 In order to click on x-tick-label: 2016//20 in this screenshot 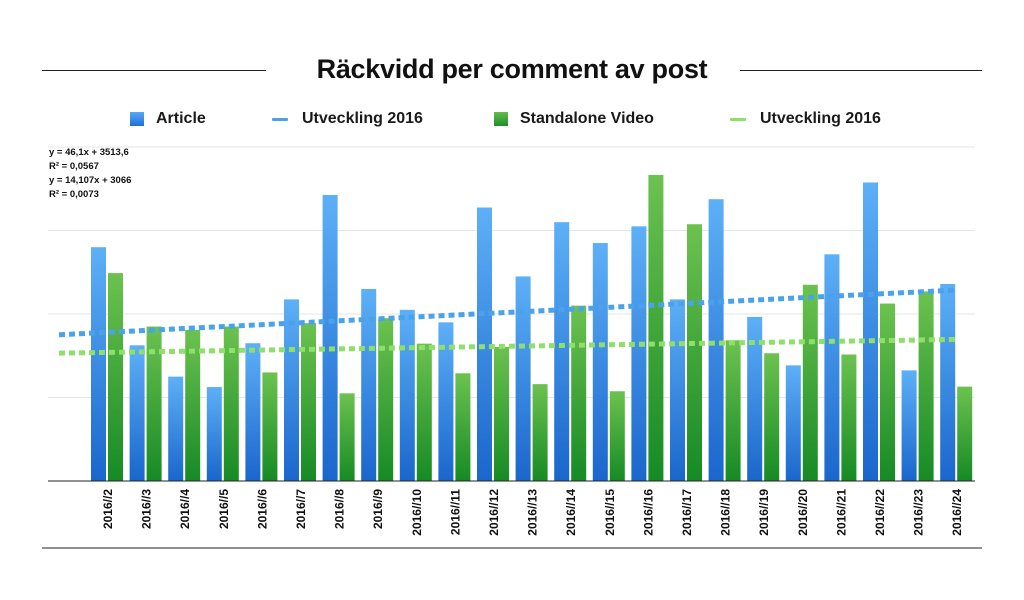, I will do `click(803, 512)`.